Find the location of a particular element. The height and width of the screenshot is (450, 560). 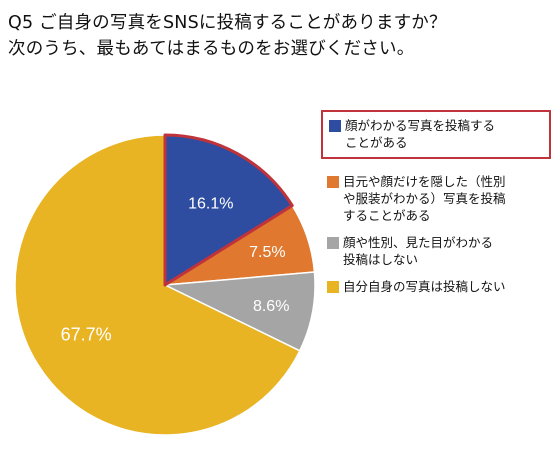

legend-item-no-identifiable: 顔や性別、見た目がわかる 投稿はしない is located at coordinates (436, 251).